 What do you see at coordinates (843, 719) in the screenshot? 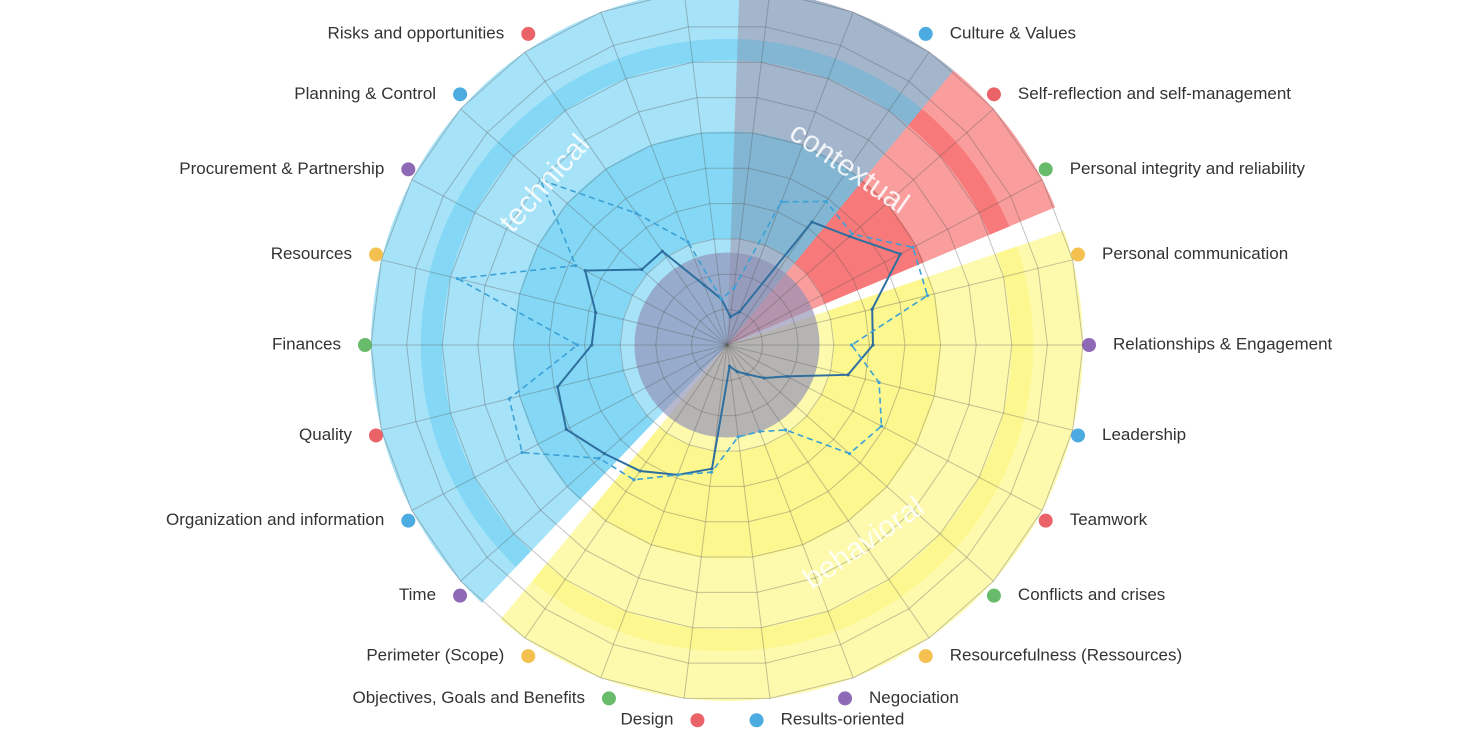
I see `axis-label-text: Results-oriented` at bounding box center [843, 719].